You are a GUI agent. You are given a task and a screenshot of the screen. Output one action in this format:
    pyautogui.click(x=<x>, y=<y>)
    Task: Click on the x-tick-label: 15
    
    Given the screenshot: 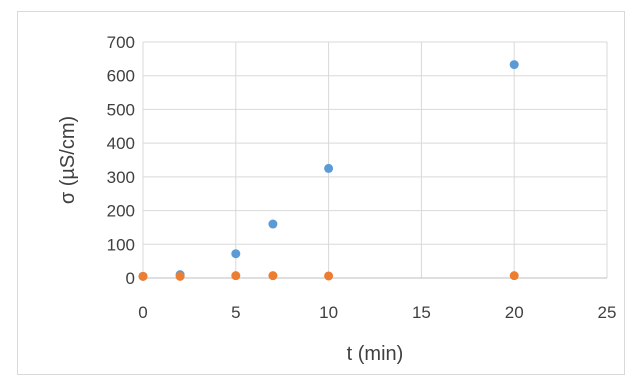 What is the action you would take?
    pyautogui.click(x=421, y=312)
    